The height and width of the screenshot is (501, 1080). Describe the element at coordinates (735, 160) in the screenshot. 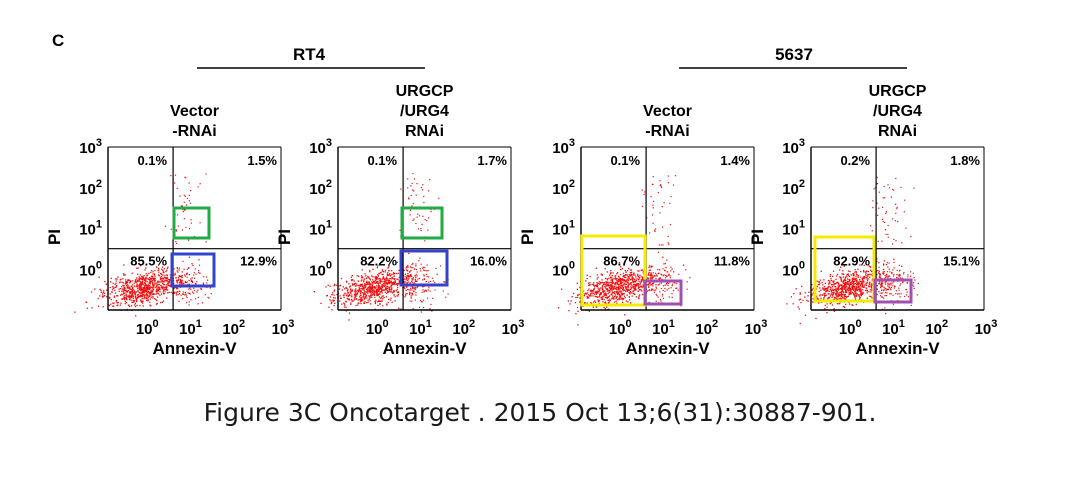

I see `quadrant-upper-right-value: 1.4%` at that location.